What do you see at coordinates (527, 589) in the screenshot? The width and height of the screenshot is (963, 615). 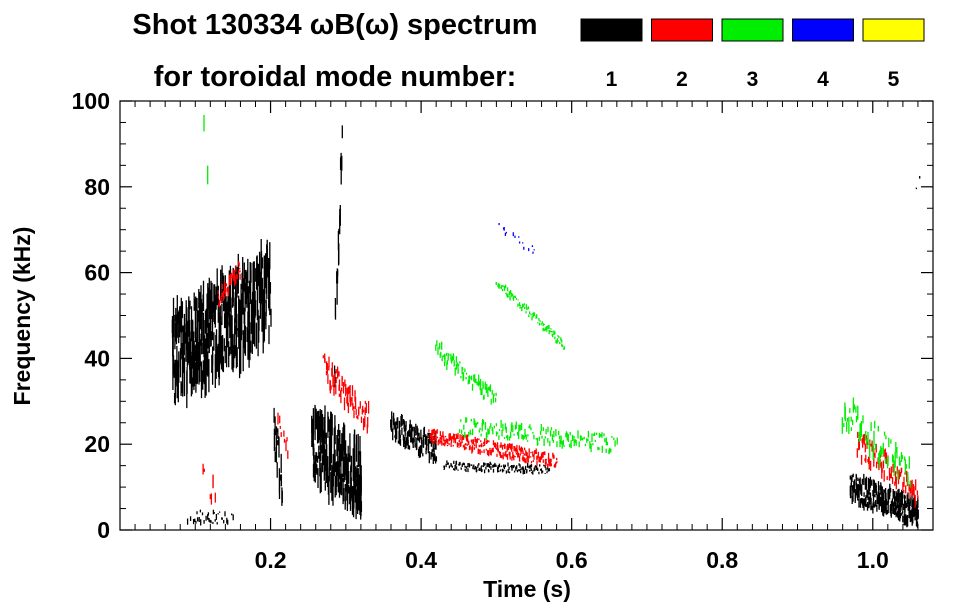 I see `x-axis-label: Time (s)` at bounding box center [527, 589].